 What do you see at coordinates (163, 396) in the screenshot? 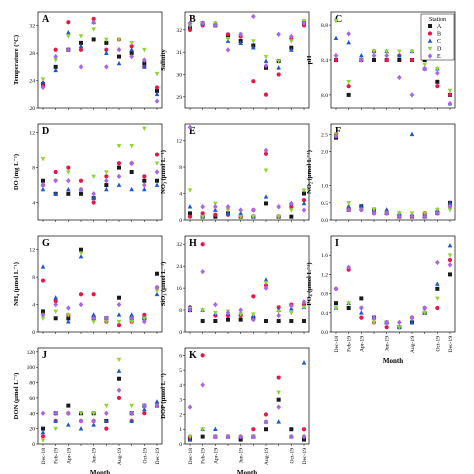
I see `panel-k-ylabel: DOP (µmol L⁻¹)` at bounding box center [163, 396].